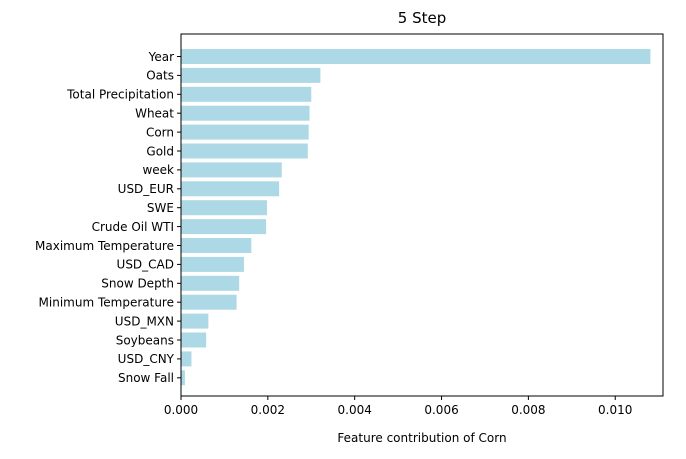 The image size is (686, 459). What do you see at coordinates (137, 284) in the screenshot?
I see `y-tick-label: Snow Depth` at bounding box center [137, 284].